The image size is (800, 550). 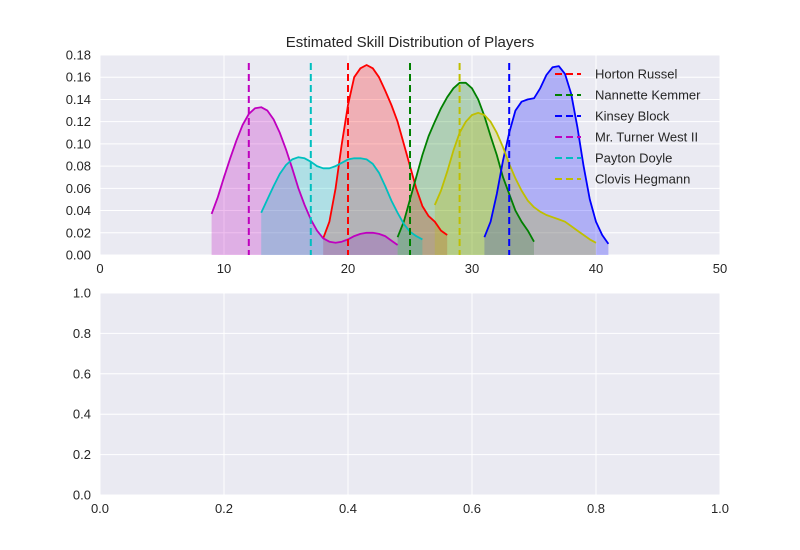 I want to click on series-line-nannette-kemmer, so click(x=465, y=162).